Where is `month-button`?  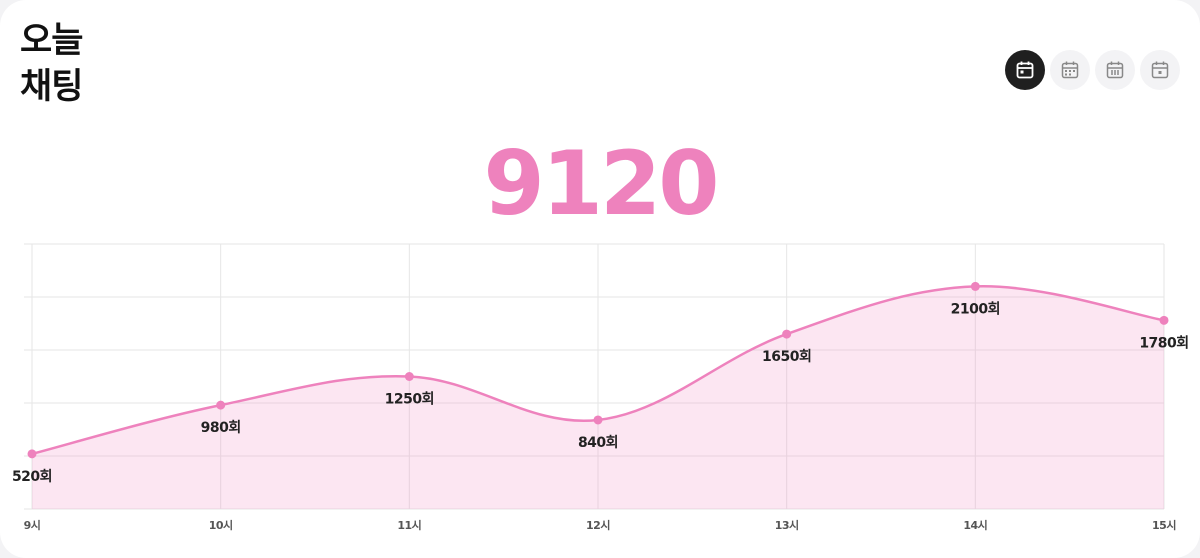 month-button is located at coordinates (1115, 70).